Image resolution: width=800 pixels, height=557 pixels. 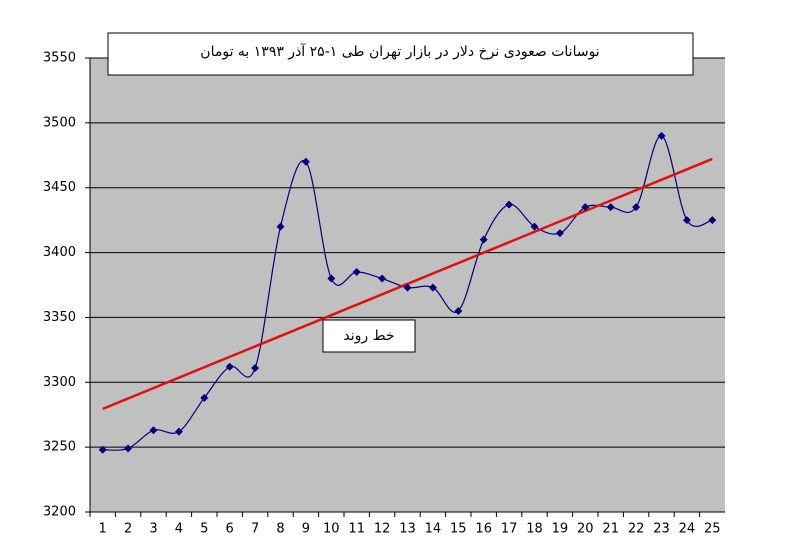 What do you see at coordinates (230, 529) in the screenshot?
I see `x-tick-label: 6` at bounding box center [230, 529].